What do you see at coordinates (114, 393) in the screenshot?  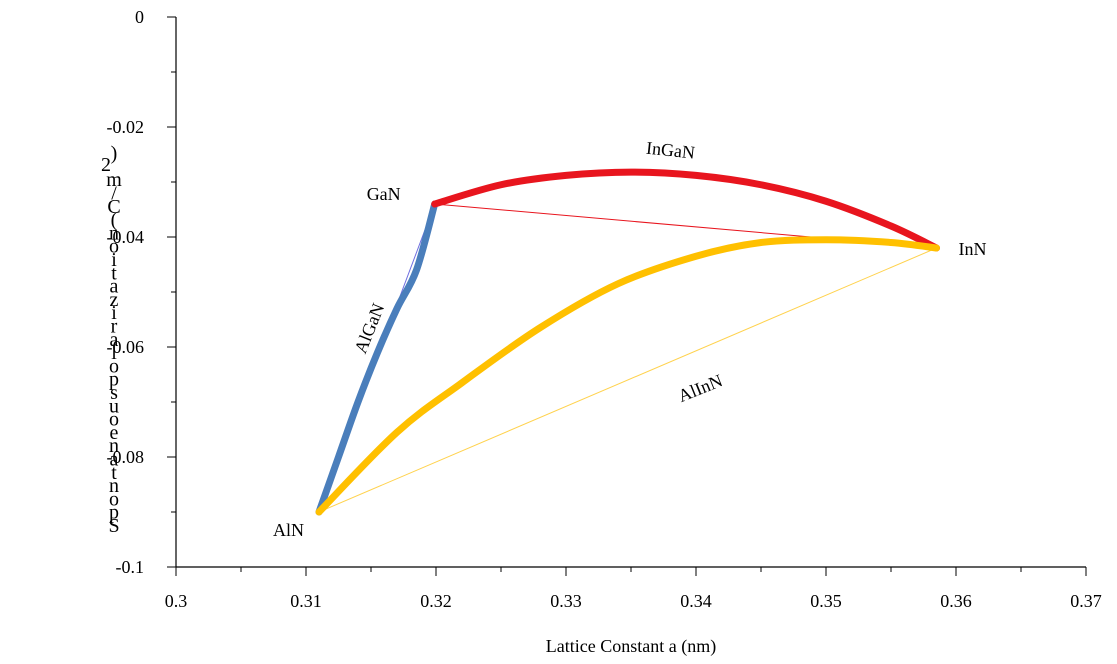 I see `y-axis-title-char: s` at bounding box center [114, 393].